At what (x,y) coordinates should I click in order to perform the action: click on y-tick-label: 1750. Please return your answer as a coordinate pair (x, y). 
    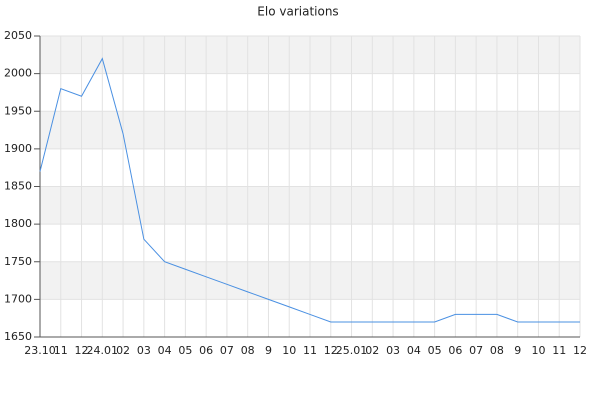
    Looking at the image, I should click on (18, 261).